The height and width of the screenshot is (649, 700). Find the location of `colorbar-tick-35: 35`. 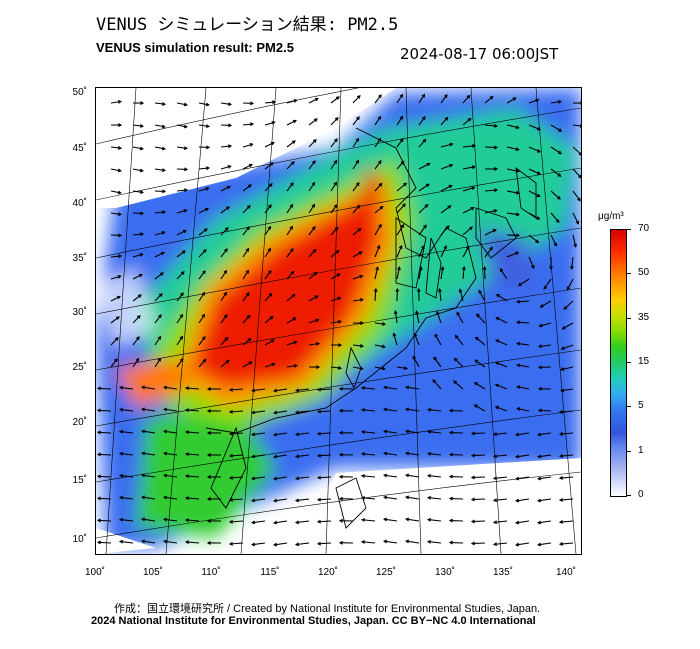

colorbar-tick-35: 35 is located at coordinates (644, 317).